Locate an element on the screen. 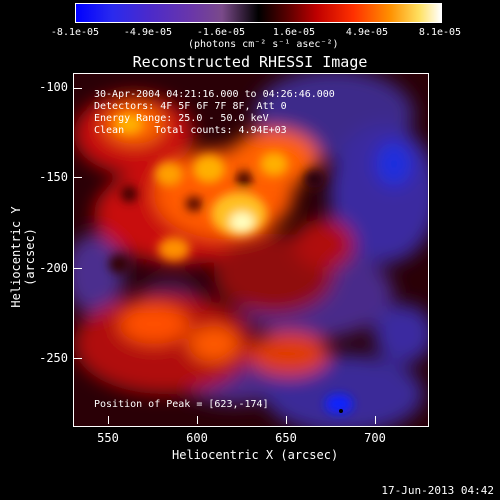 This screenshot has height=500, width=500. colorbar-unit: (photons cm⁻² s⁻¹ asec⁻²) is located at coordinates (263, 44).